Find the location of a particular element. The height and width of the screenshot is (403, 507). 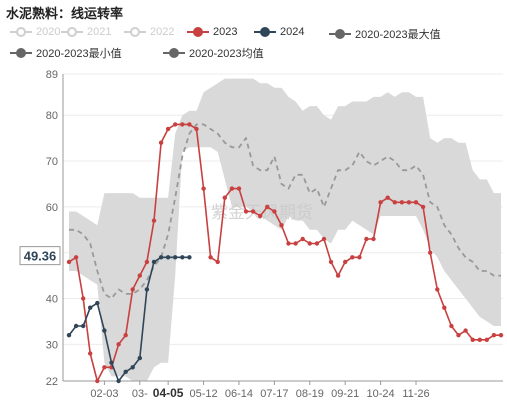

y-tick-label: 30 is located at coordinates (52, 345).